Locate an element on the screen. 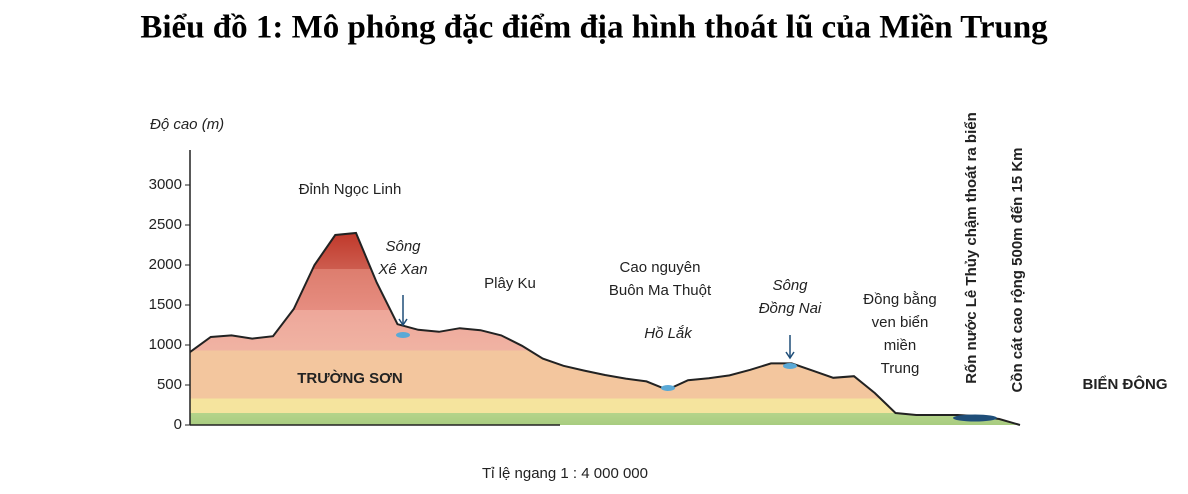 The image size is (1188, 494). annotation: Đỉnh Ngọc Linh is located at coordinates (350, 189).